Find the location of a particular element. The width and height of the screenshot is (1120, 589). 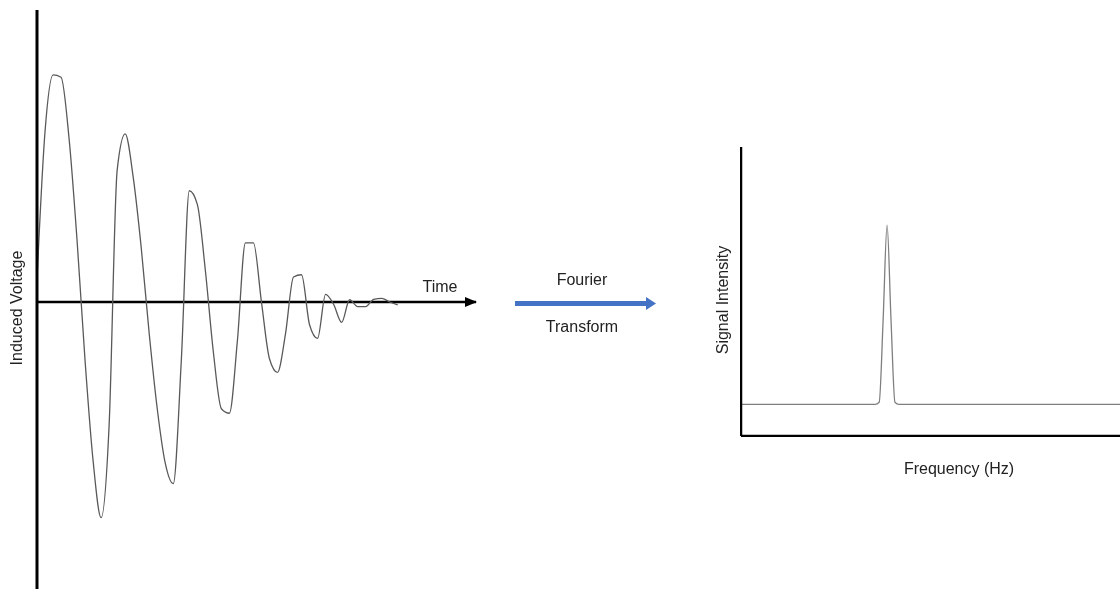

y-axis-title: Induced Voltage is located at coordinates (17, 308).